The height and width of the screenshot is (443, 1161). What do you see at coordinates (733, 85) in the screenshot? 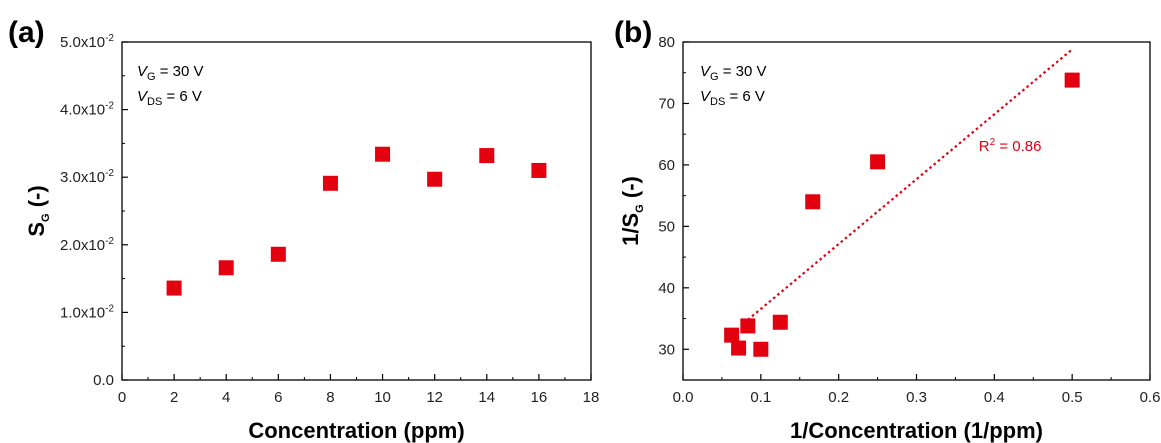
I see `panel-b-annotations: VG = 30 V VDS = 6 V` at bounding box center [733, 85].